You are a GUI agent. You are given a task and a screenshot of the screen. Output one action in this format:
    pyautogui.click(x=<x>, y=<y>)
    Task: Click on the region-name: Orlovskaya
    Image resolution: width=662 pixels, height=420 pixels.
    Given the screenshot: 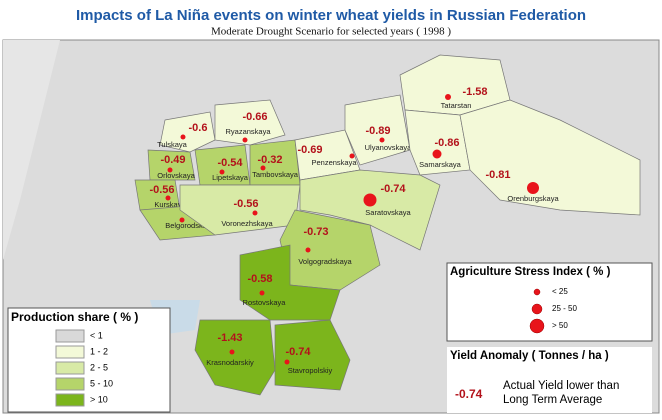 What is the action you would take?
    pyautogui.click(x=176, y=175)
    